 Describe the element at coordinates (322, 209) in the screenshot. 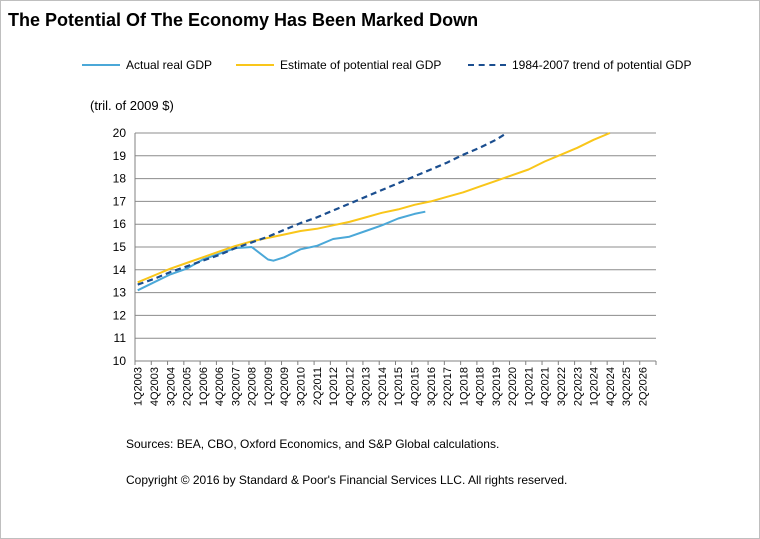

I see `series-line-trend-gdp` at that location.